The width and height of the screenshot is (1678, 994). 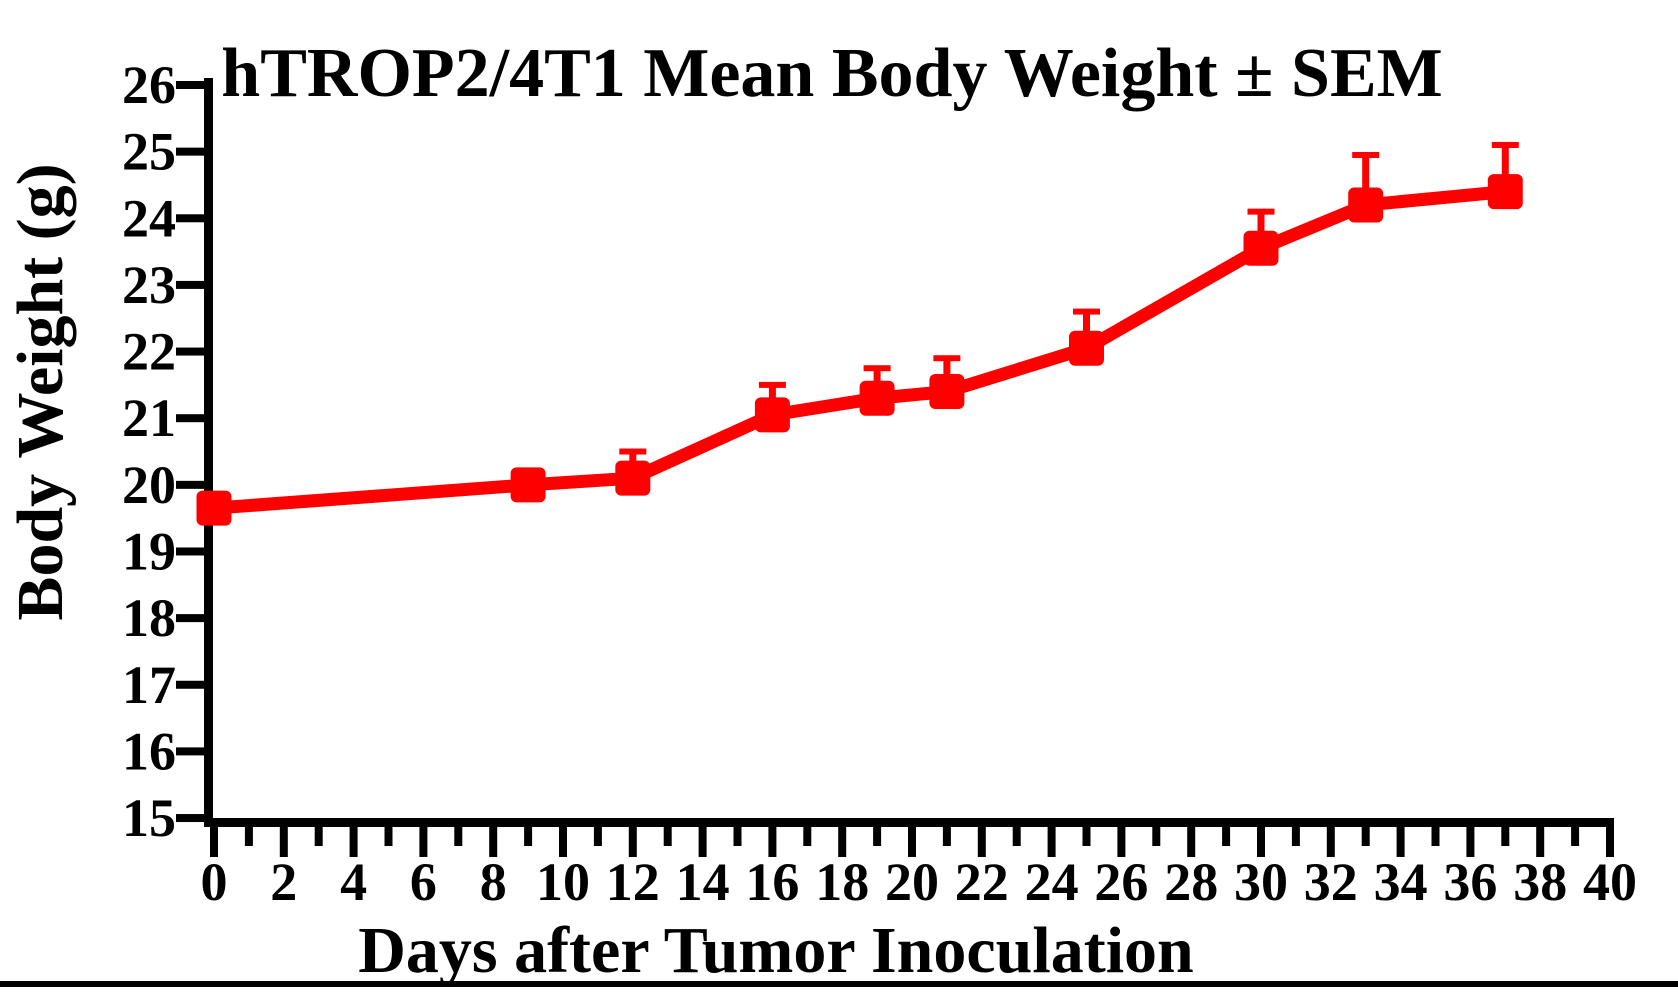 I want to click on x-tick-label: 8, so click(x=493, y=882).